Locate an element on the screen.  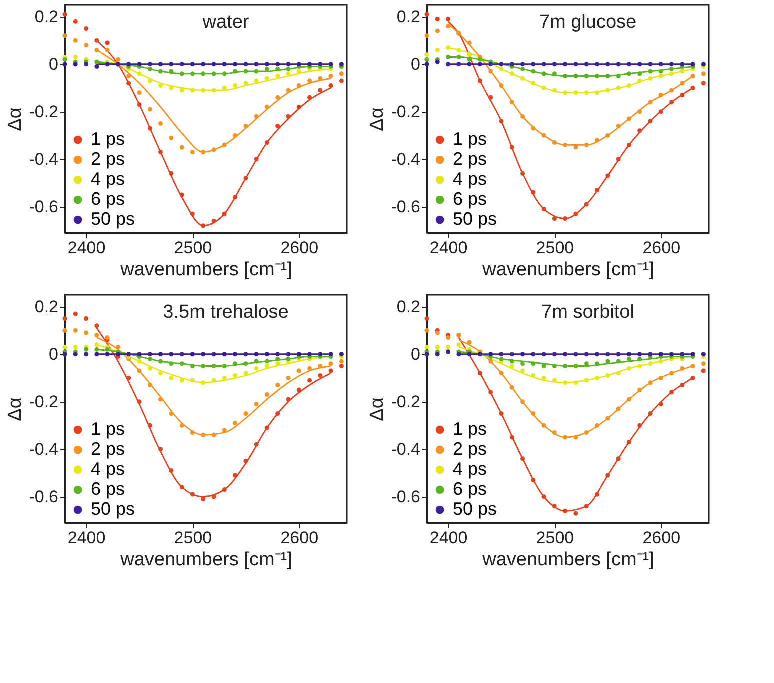
y-axis-title: Δα is located at coordinates (15, 120).